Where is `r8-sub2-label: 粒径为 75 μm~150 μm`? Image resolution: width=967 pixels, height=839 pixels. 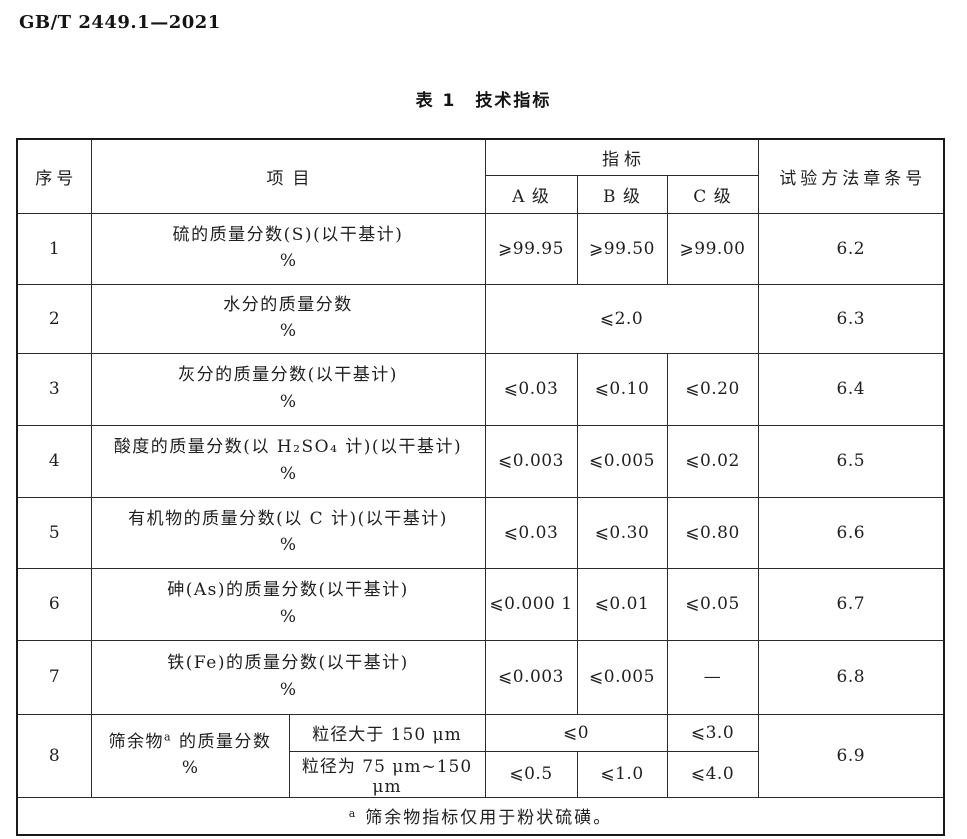
r8-sub2-label: 粒径为 75 μm~150 μm is located at coordinates (387, 774).